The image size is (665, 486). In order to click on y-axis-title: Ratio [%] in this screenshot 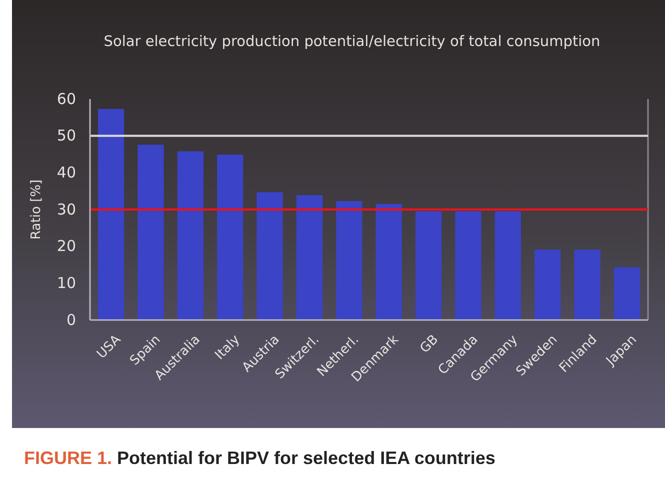, I will do `click(36, 209)`.